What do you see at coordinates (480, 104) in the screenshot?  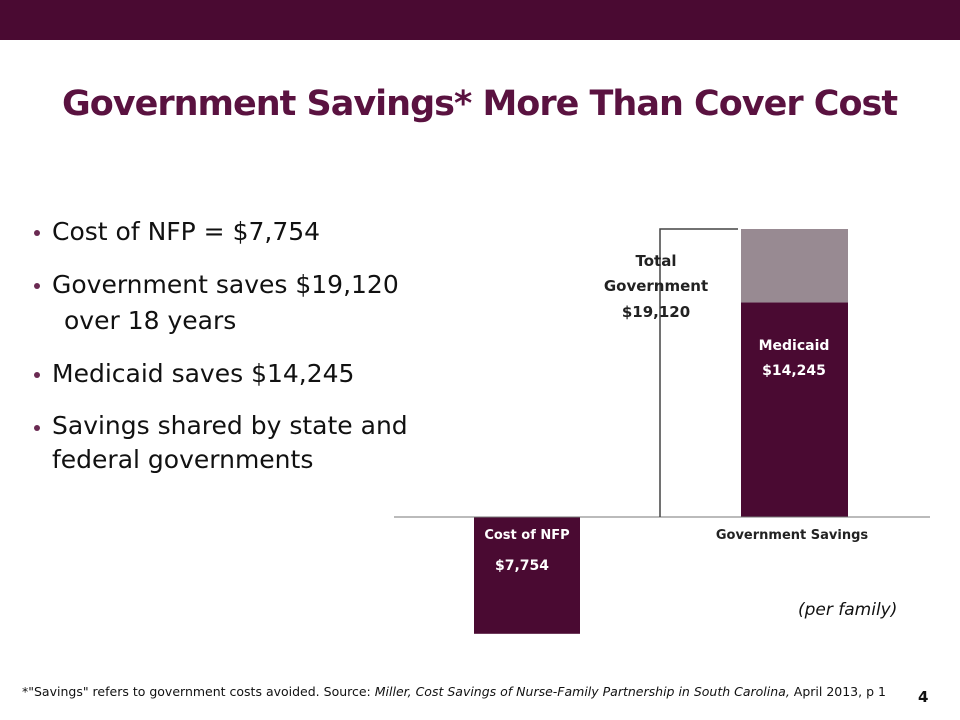 I see `slide-title: Government Savings* More Than Cover Cost` at bounding box center [480, 104].